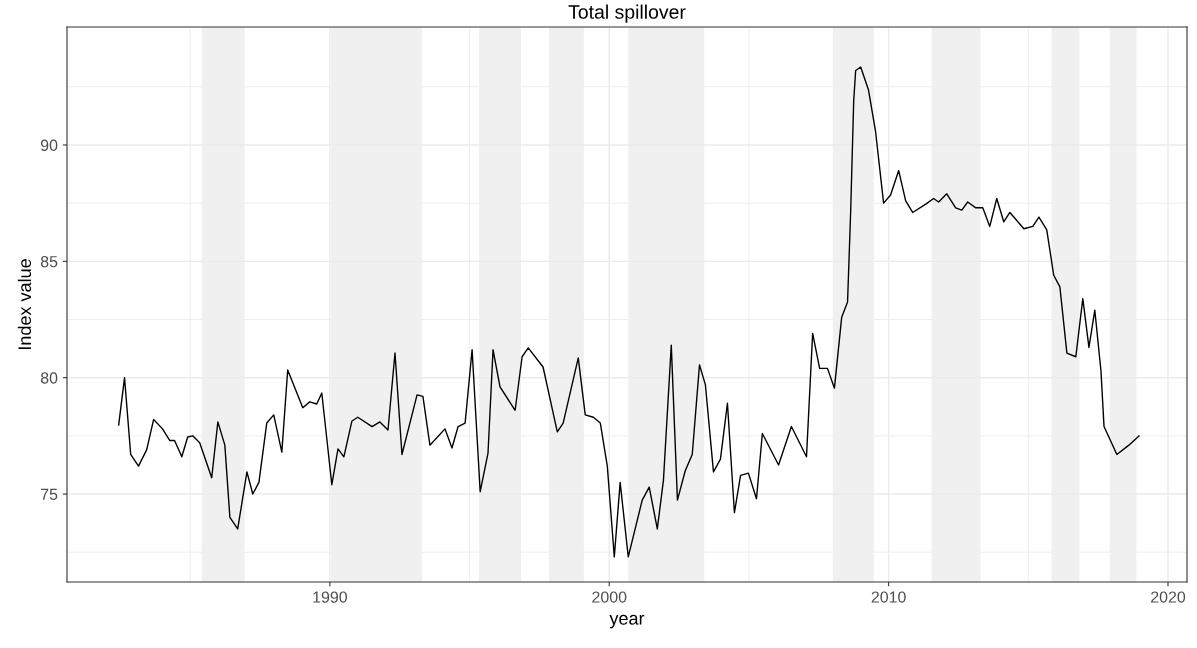 Image resolution: width=1197 pixels, height=648 pixels. Describe the element at coordinates (888, 597) in the screenshot. I see `x-tick-label: 2010` at that location.